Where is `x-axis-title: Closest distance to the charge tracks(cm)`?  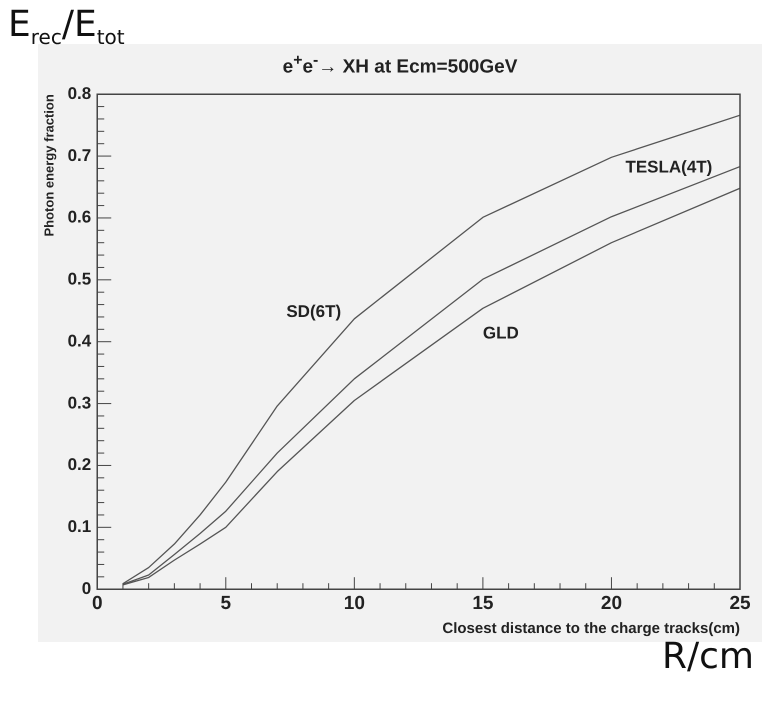
x-axis-title: Closest distance to the charge tracks(cm) is located at coordinates (591, 629).